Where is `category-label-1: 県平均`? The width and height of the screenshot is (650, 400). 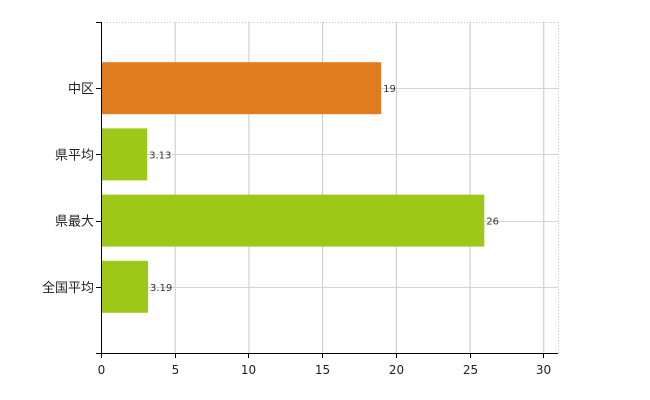 category-label-1: 県平均 is located at coordinates (74, 155).